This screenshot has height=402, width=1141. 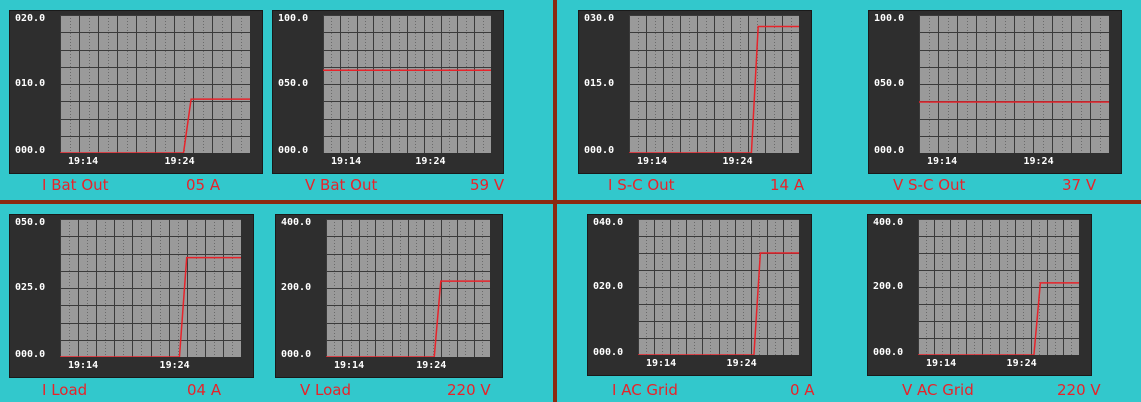 I want to click on chart-frame-4: 100.0 050.0 000.0 19:14 19:24, so click(x=995, y=92).